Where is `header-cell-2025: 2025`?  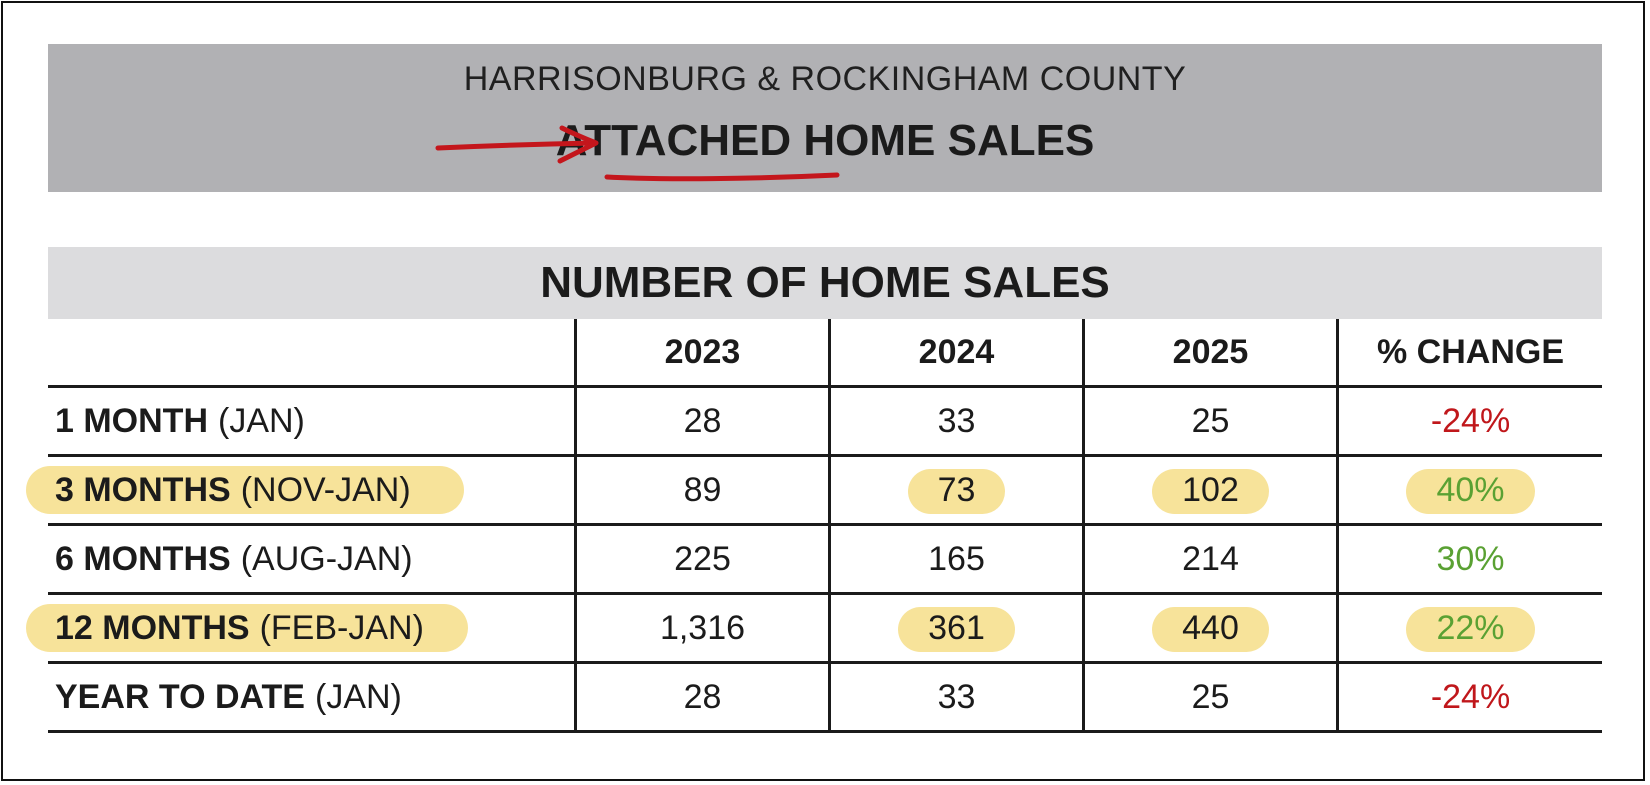 header-cell-2025: 2025 is located at coordinates (1209, 352).